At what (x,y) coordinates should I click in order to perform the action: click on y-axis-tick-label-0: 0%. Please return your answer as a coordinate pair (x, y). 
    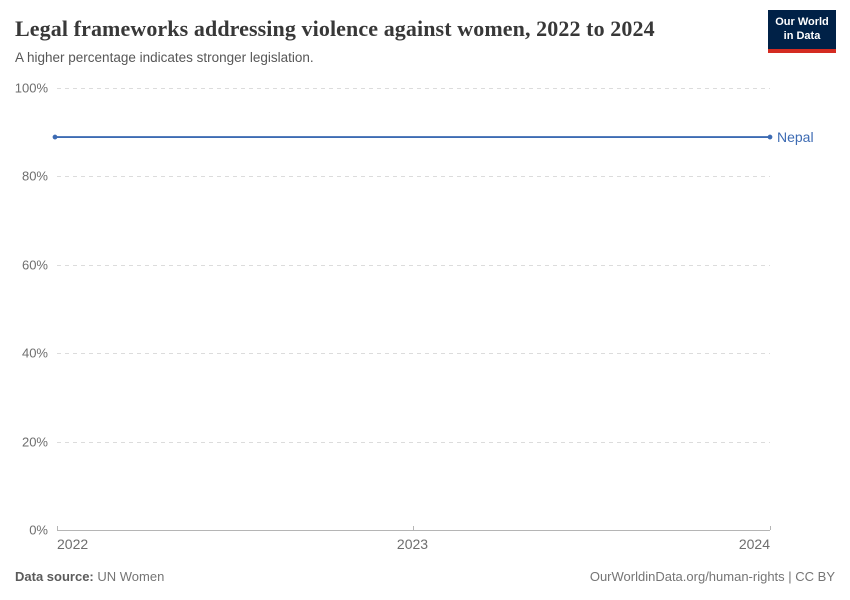
    Looking at the image, I should click on (38, 530).